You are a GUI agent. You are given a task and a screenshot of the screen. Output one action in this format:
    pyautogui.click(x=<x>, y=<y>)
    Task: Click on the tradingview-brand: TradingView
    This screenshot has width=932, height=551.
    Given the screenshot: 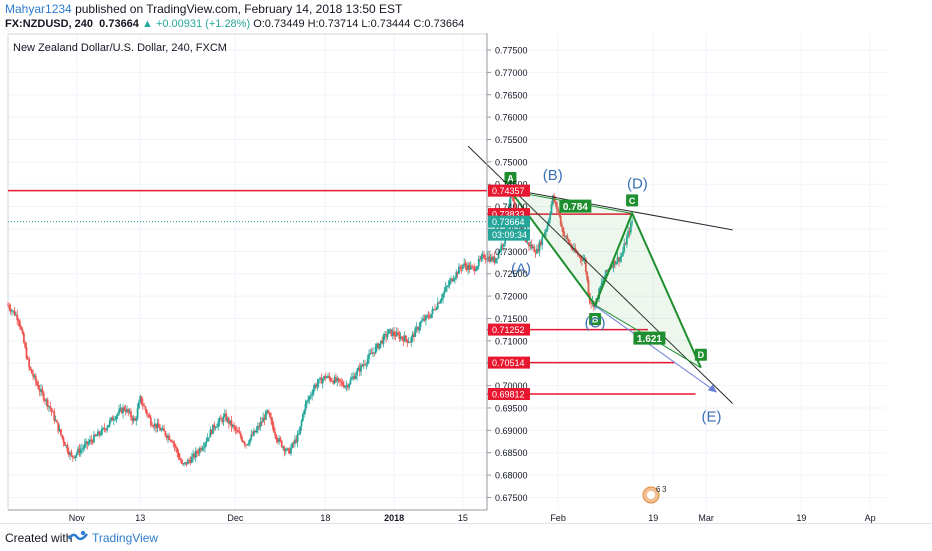 What is the action you would take?
    pyautogui.click(x=125, y=538)
    